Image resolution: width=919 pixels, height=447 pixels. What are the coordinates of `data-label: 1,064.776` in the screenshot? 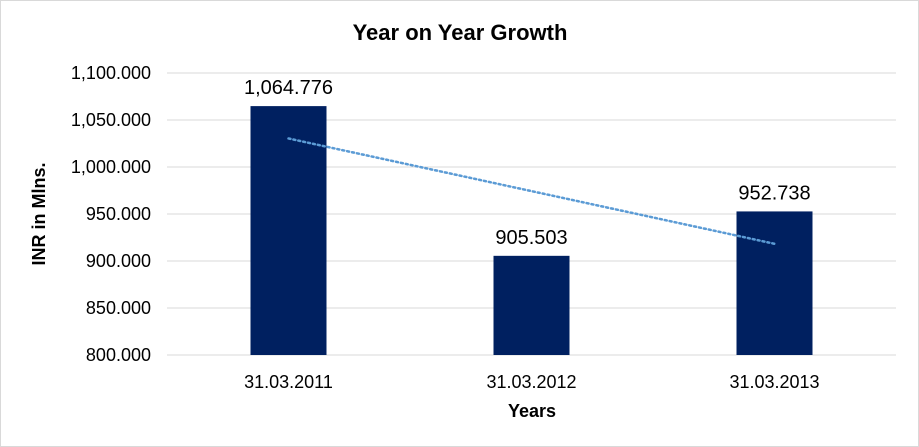 It's located at (288, 88).